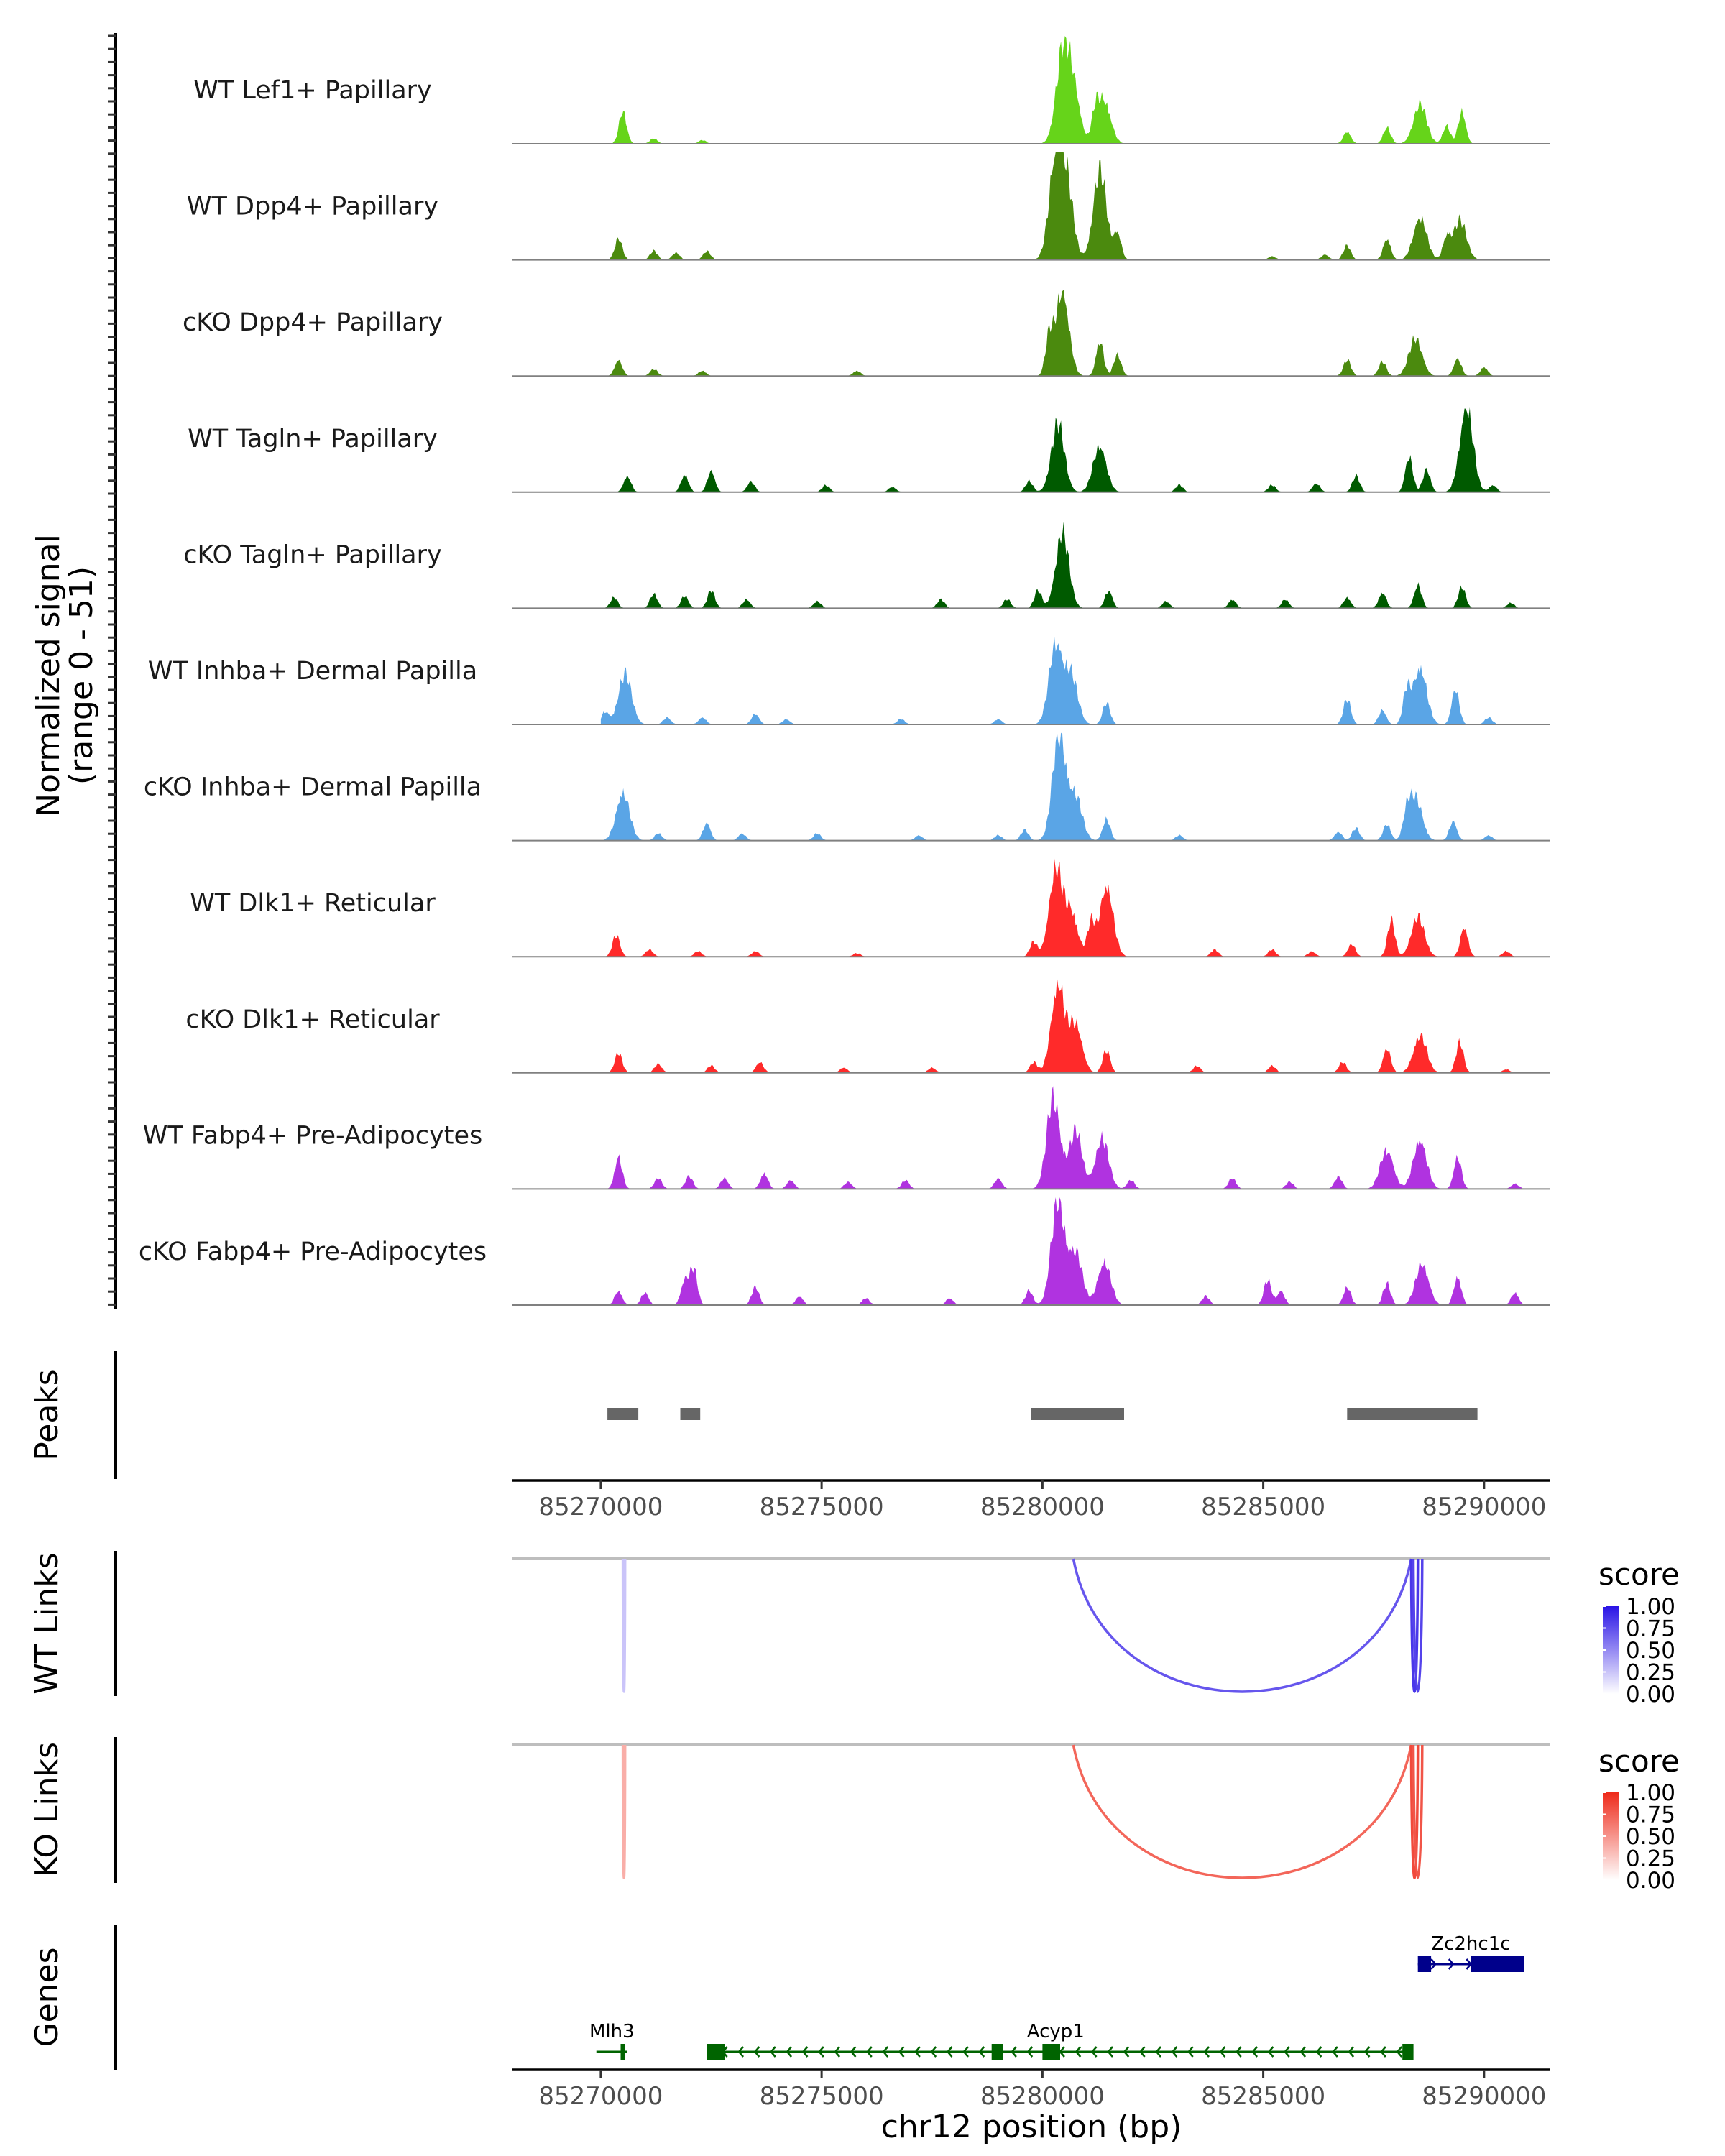 The image size is (1725, 2156). Describe the element at coordinates (1022, 1625) in the screenshot. I see `wt-link-arcs` at that location.